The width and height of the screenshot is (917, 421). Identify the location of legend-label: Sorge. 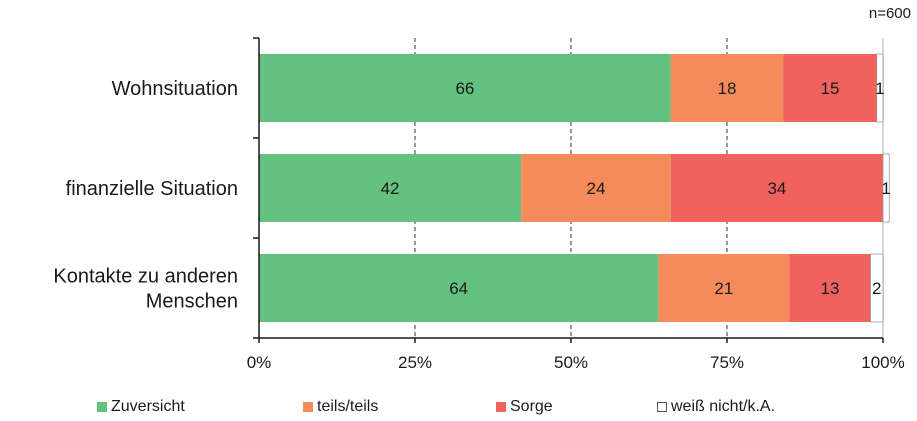
(531, 406).